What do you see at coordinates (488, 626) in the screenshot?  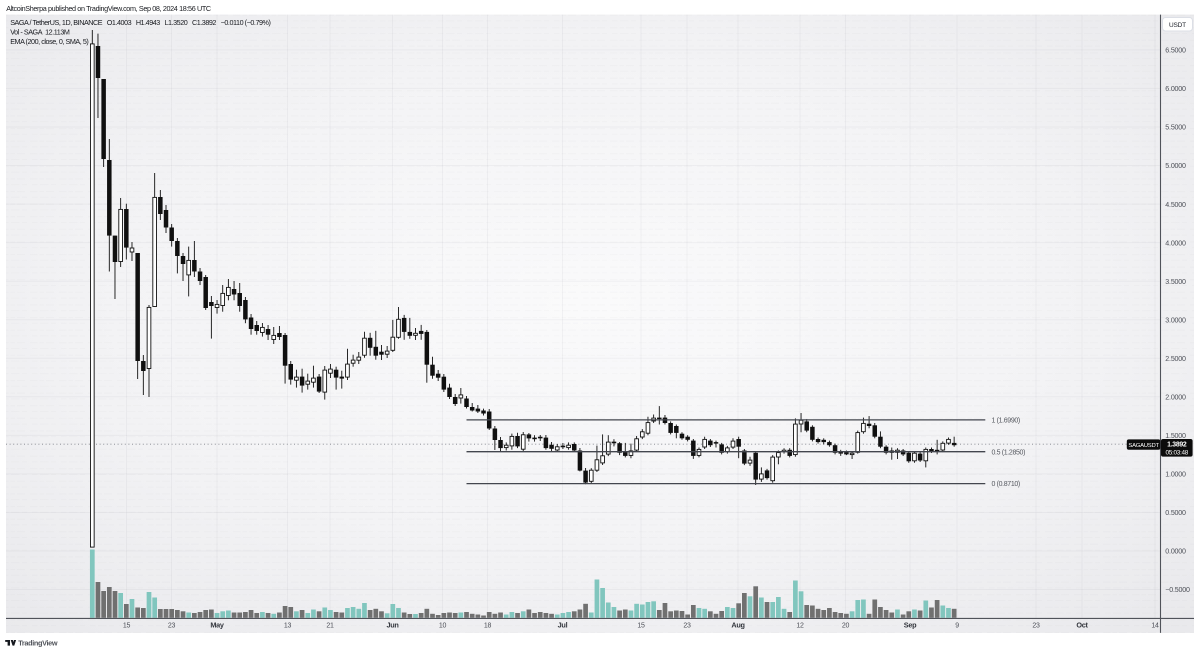 I see `svg-text: 18` at bounding box center [488, 626].